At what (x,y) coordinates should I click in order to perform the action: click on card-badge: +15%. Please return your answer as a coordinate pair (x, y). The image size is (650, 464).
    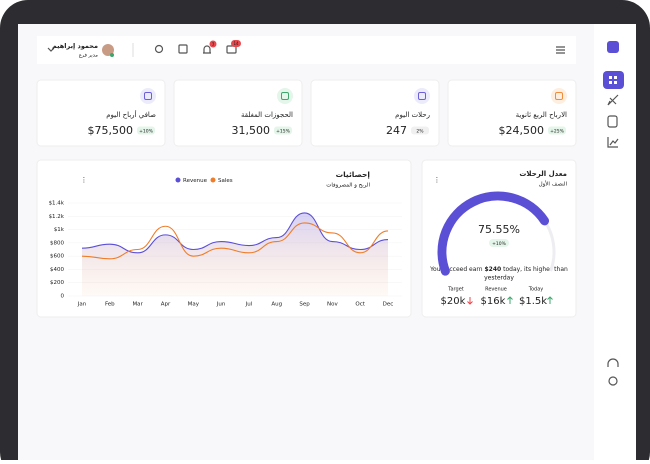
    Looking at the image, I should click on (283, 131).